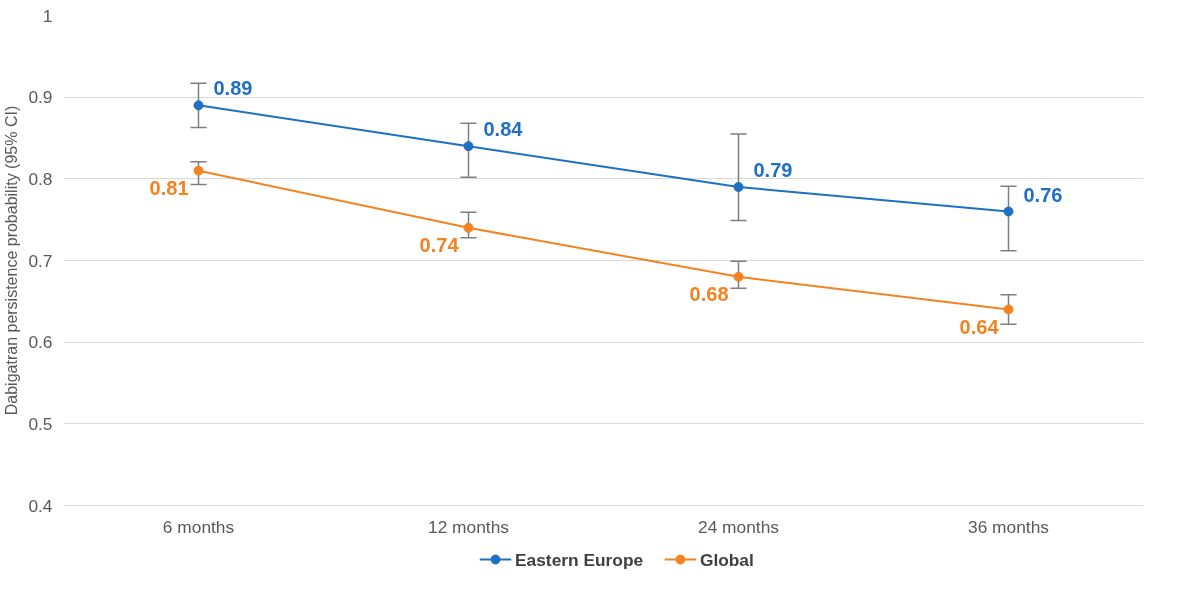 Image resolution: width=1198 pixels, height=593 pixels. Describe the element at coordinates (439, 244) in the screenshot. I see `data-label: 0.74` at that location.